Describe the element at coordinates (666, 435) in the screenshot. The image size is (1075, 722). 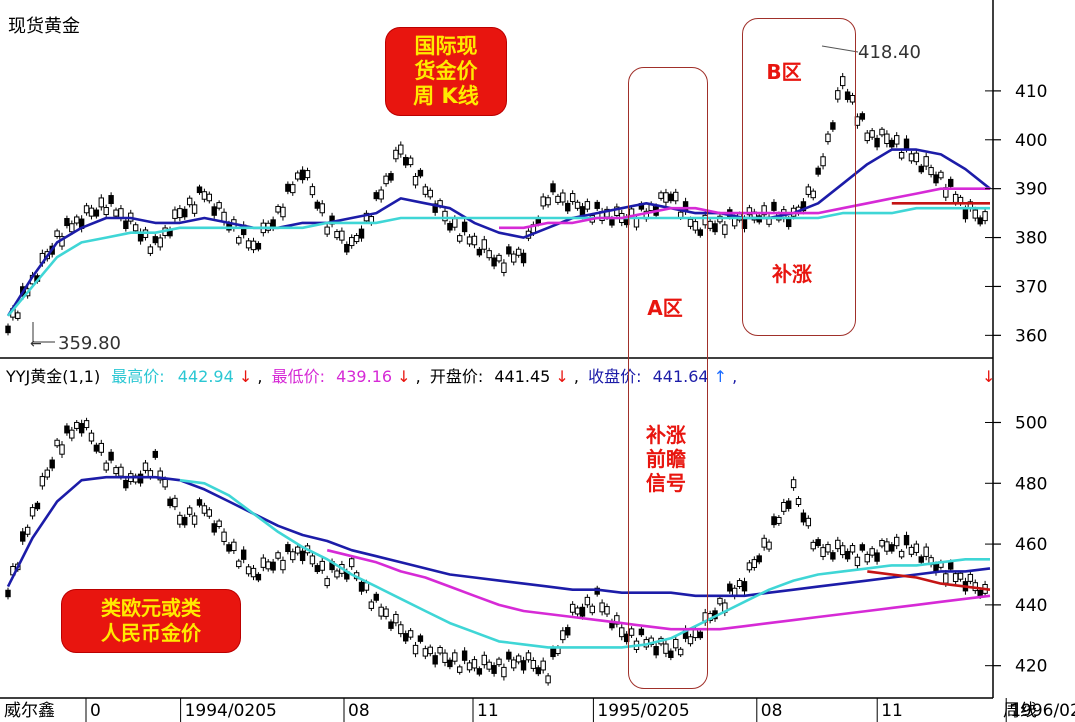
I see `signal-line-1: 补涨` at that location.